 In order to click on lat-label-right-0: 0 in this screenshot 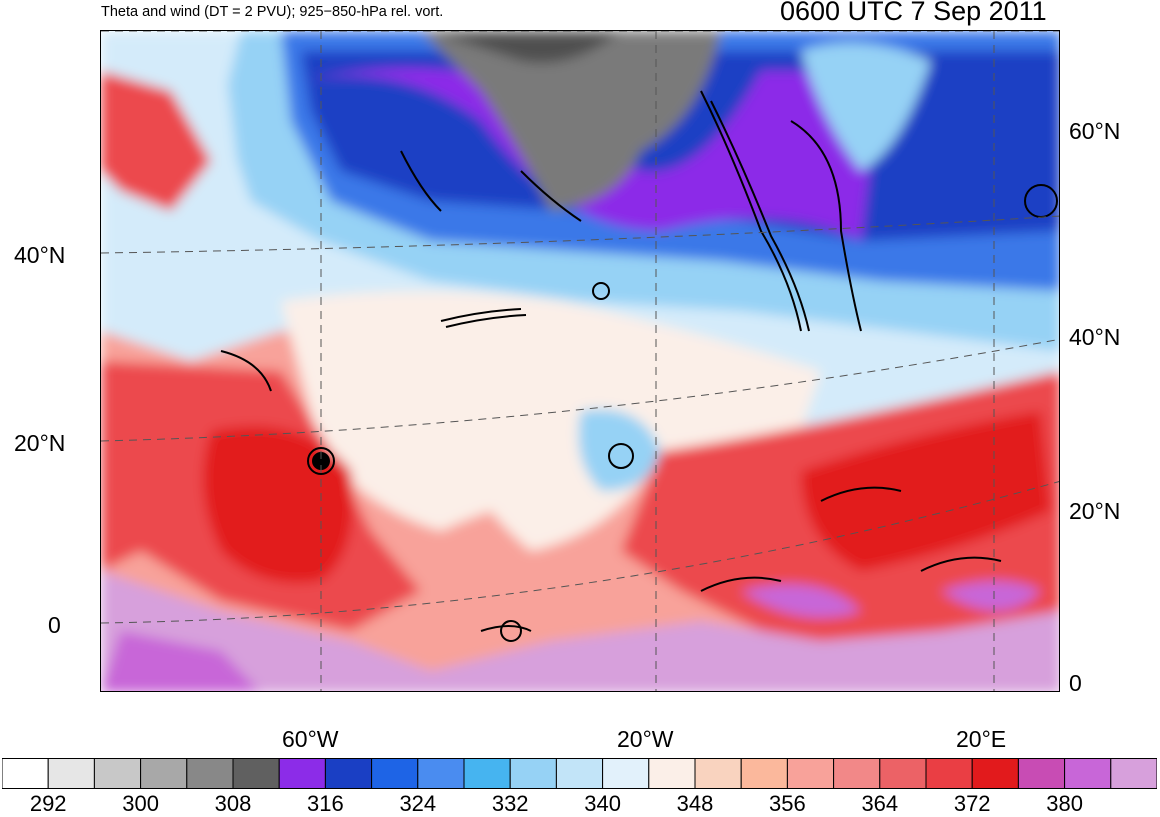, I will do `click(1075, 683)`.